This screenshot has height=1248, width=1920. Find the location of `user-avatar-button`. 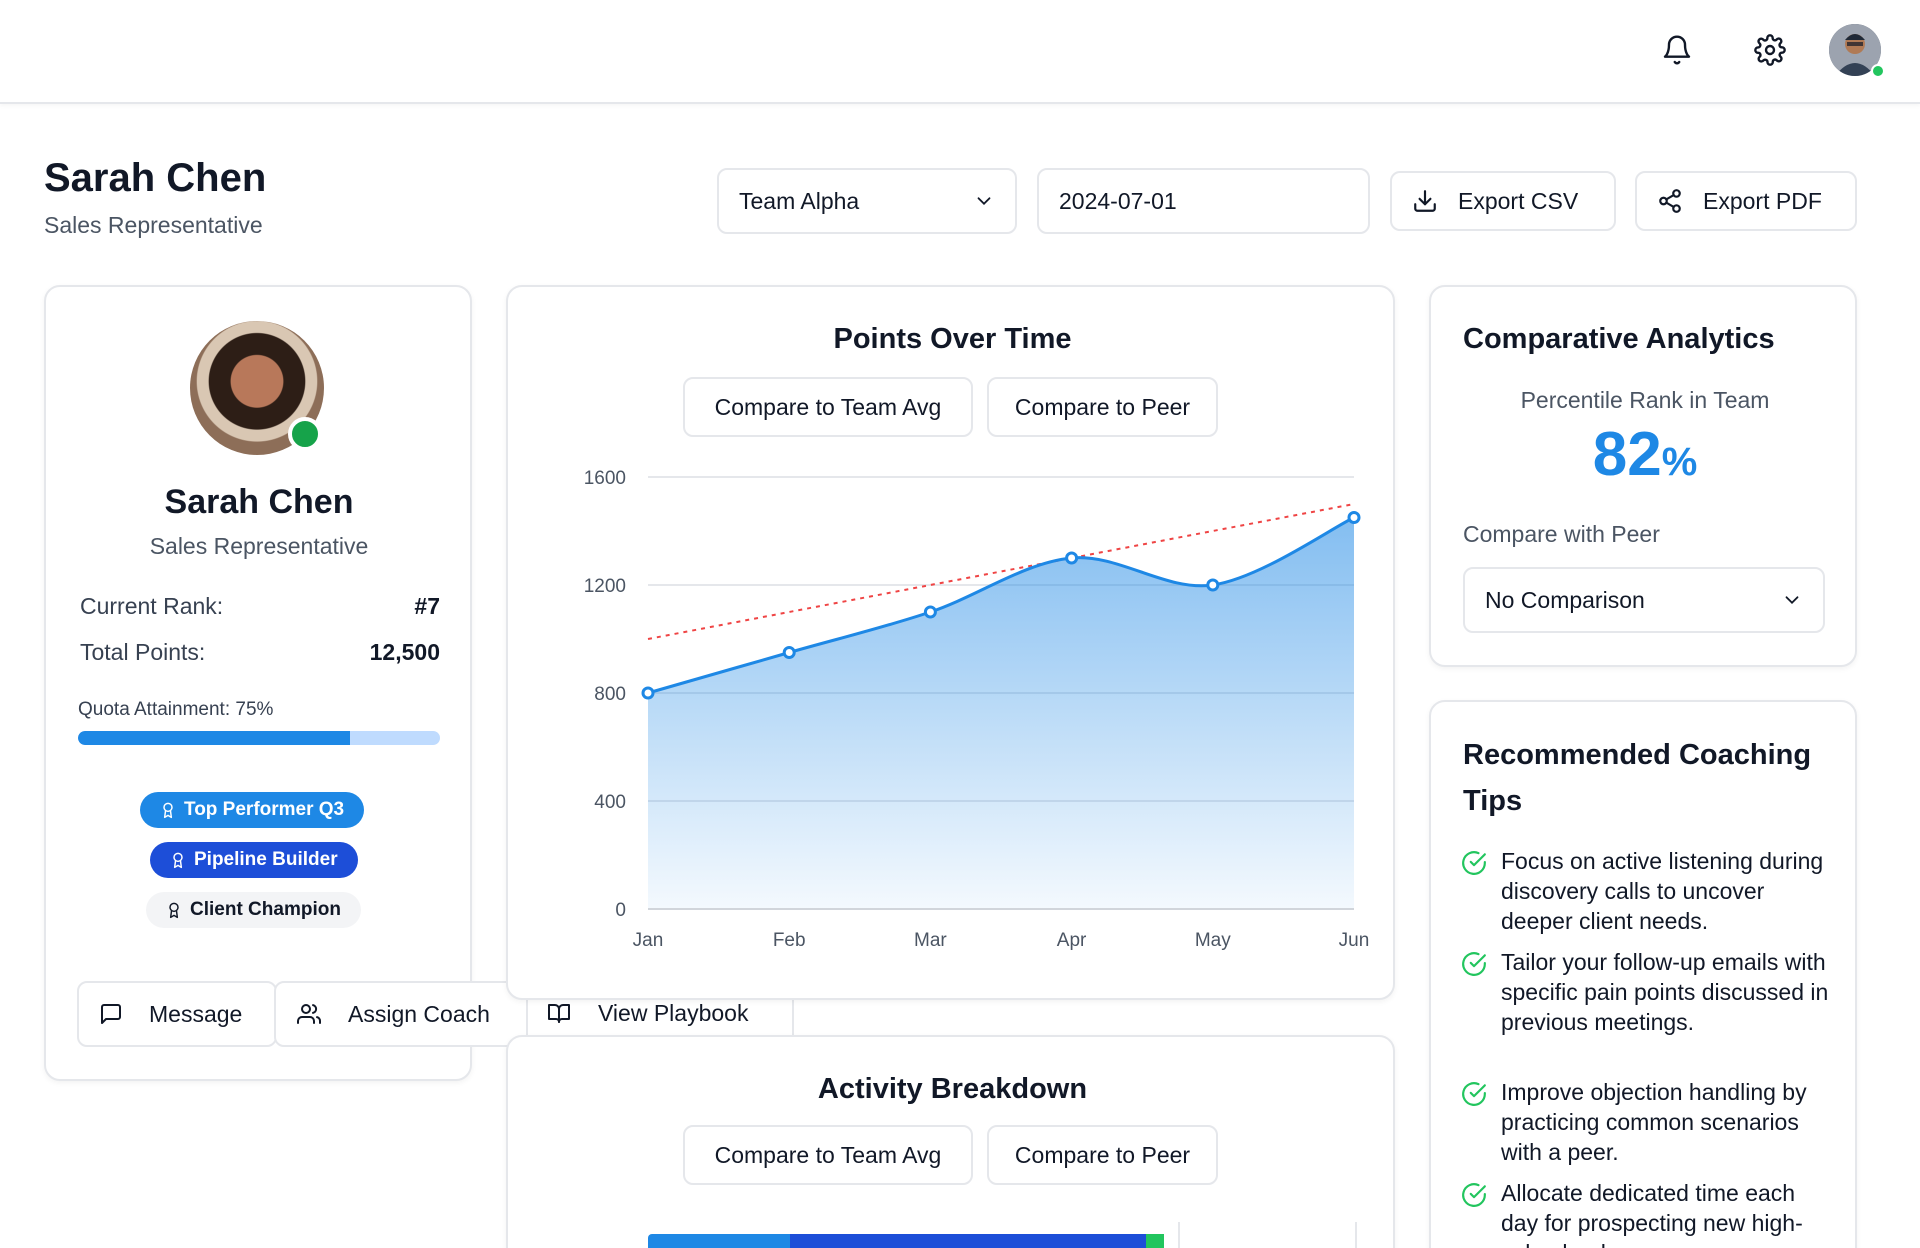

user-avatar-button is located at coordinates (1857, 51).